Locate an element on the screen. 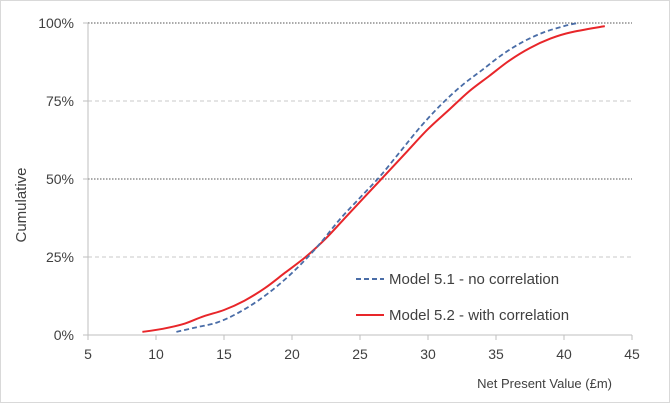  x-tick-label: 10 is located at coordinates (156, 354).